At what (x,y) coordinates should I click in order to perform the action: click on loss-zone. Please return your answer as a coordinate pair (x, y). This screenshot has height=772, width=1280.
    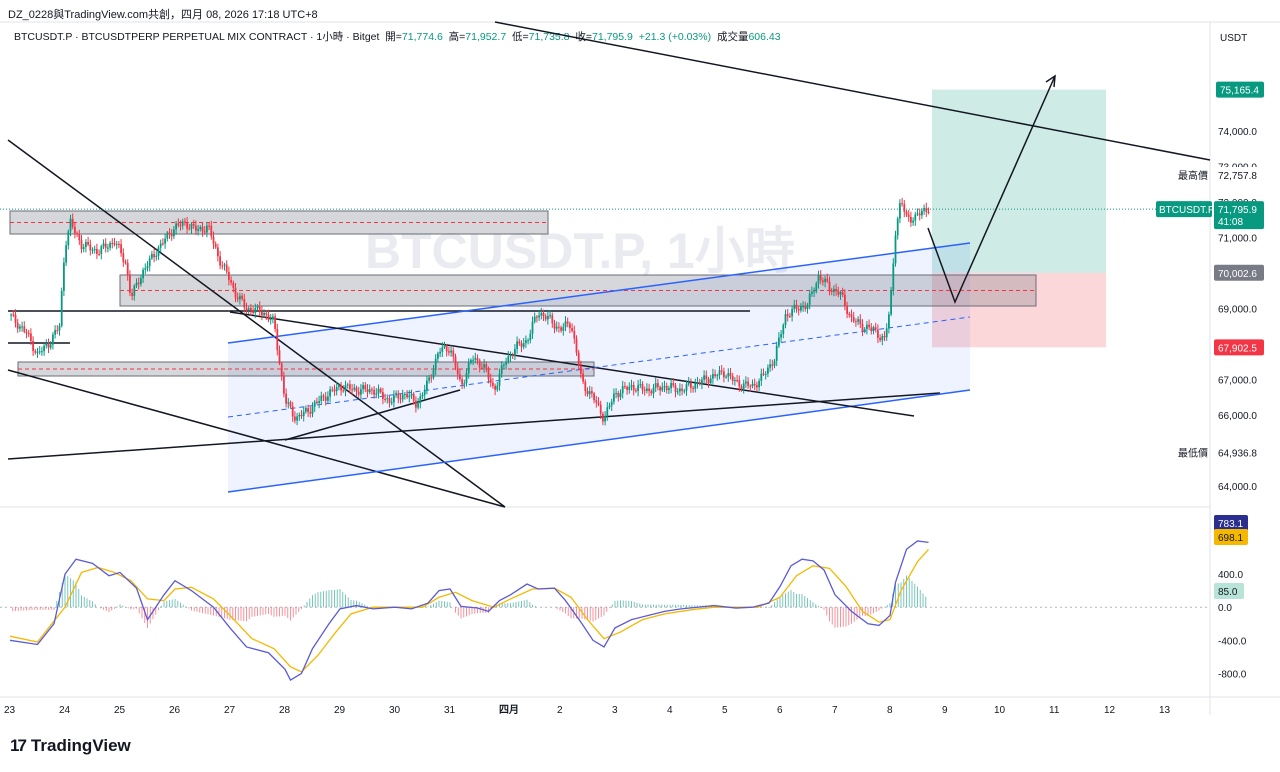
    Looking at the image, I should click on (1019, 310).